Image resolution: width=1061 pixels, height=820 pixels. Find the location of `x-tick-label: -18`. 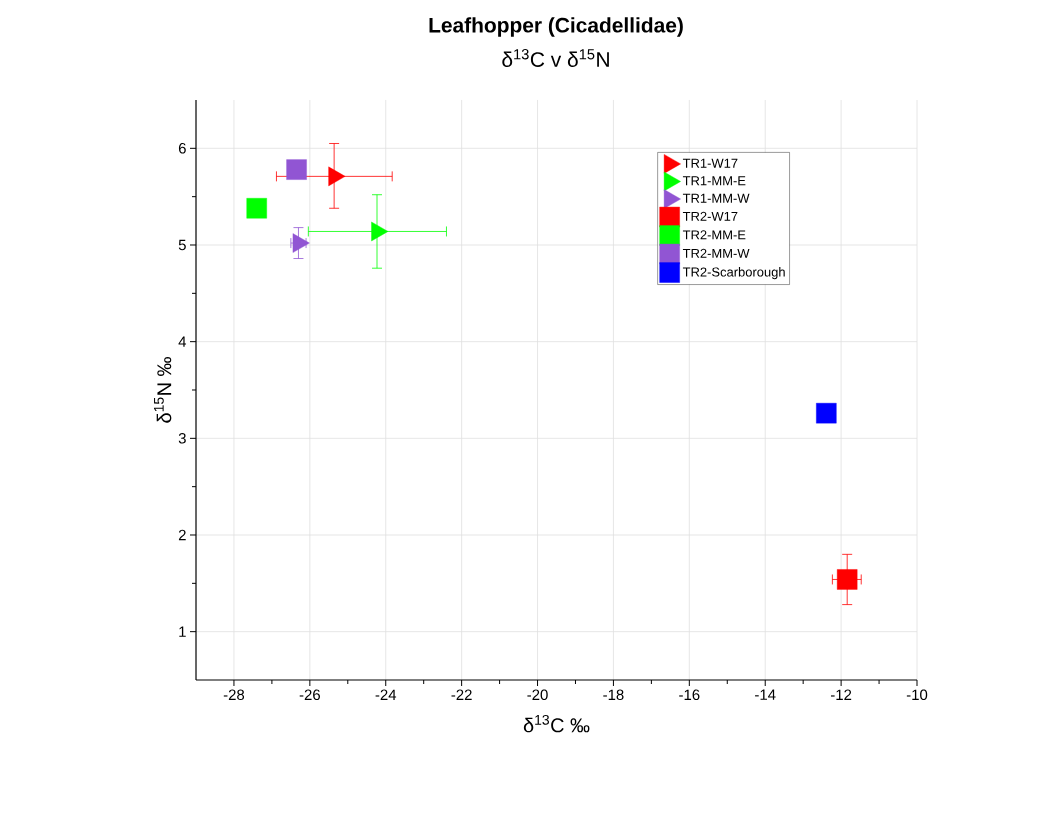

x-tick-label: -18 is located at coordinates (613, 695).